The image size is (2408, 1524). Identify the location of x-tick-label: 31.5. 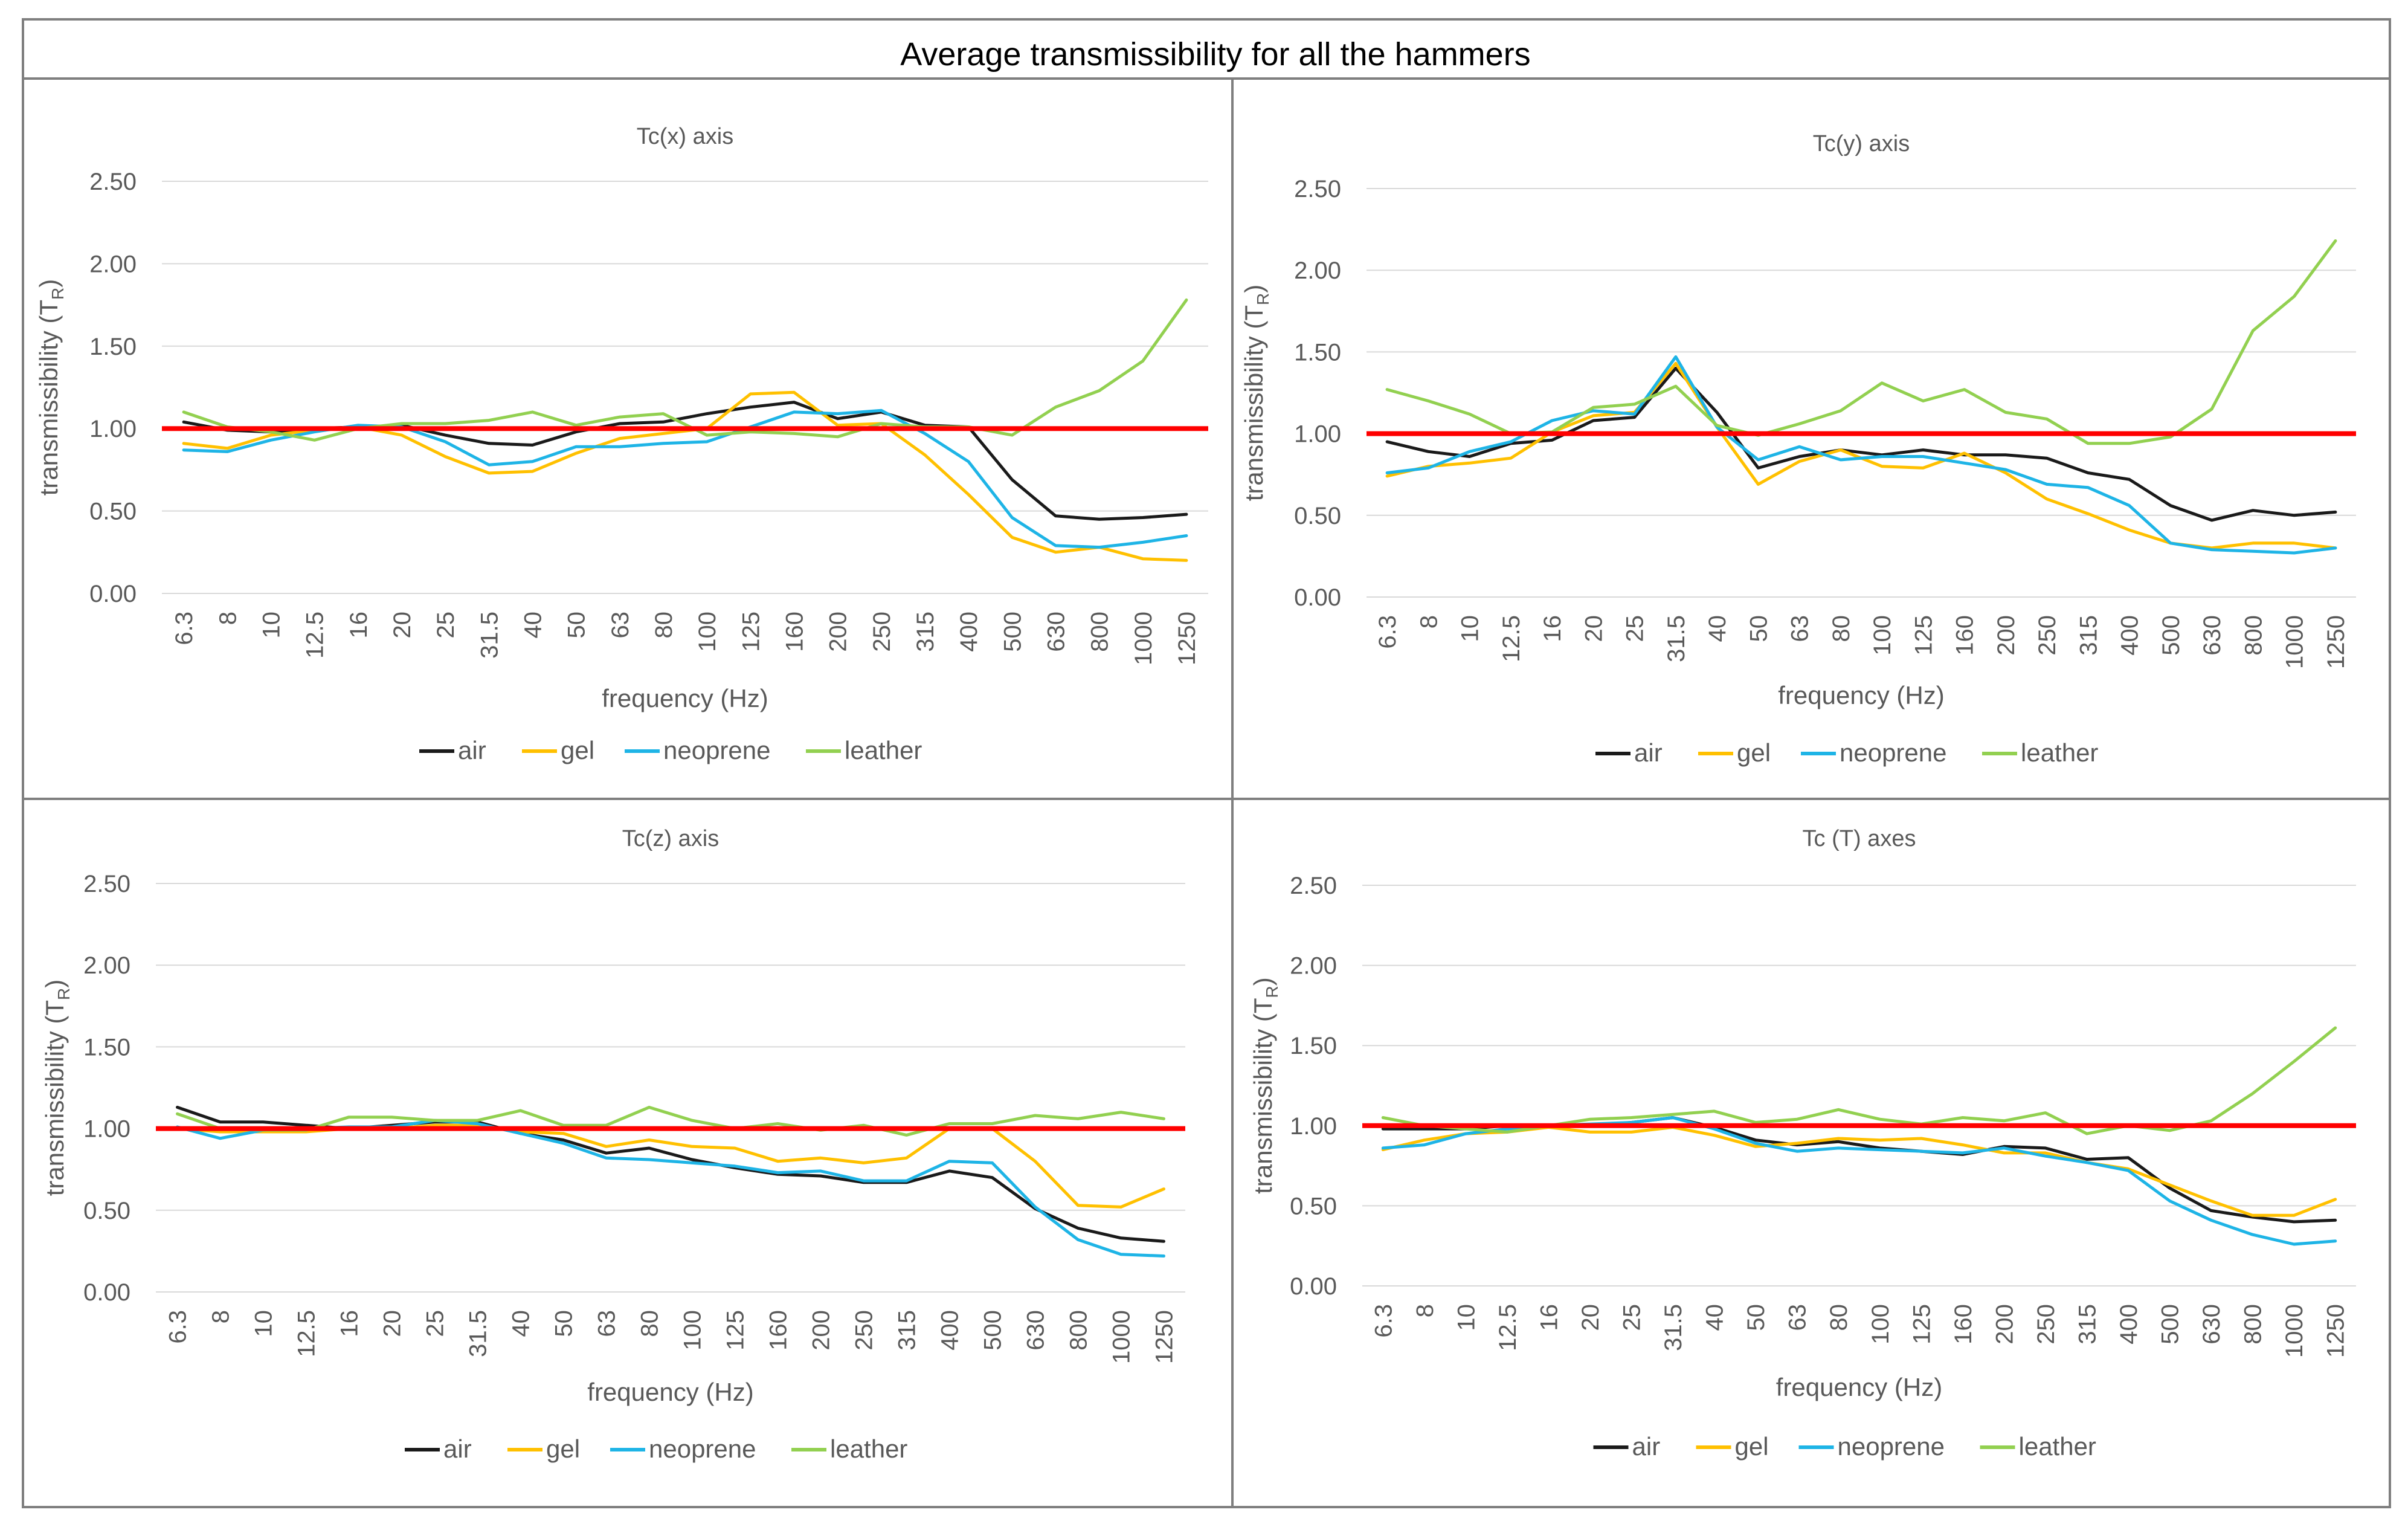
(1674, 1327).